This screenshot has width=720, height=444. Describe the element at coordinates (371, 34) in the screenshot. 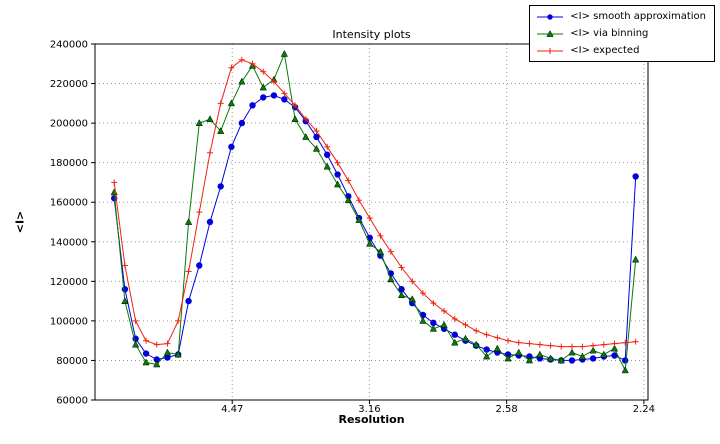

I see `chart-title: Intensity plots` at that location.